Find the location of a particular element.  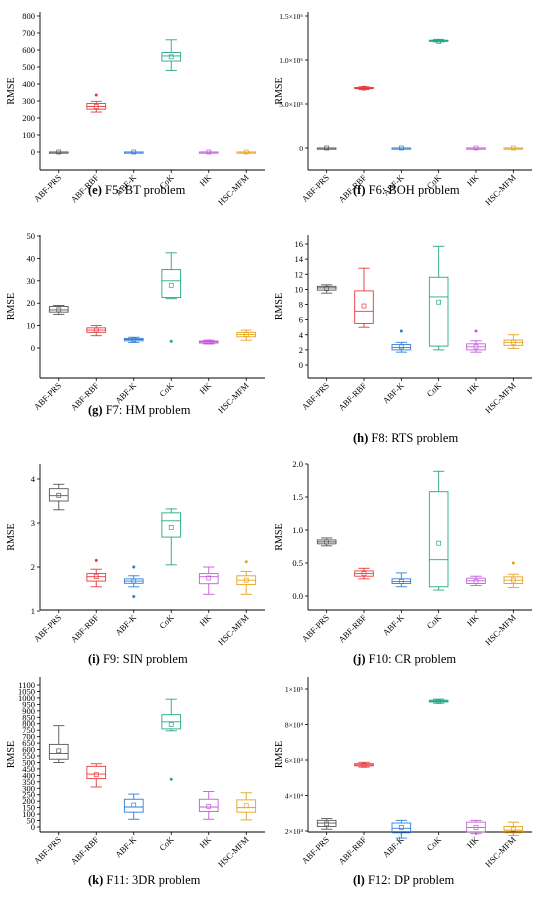

y-tick-label: 150 is located at coordinates (28, 808).